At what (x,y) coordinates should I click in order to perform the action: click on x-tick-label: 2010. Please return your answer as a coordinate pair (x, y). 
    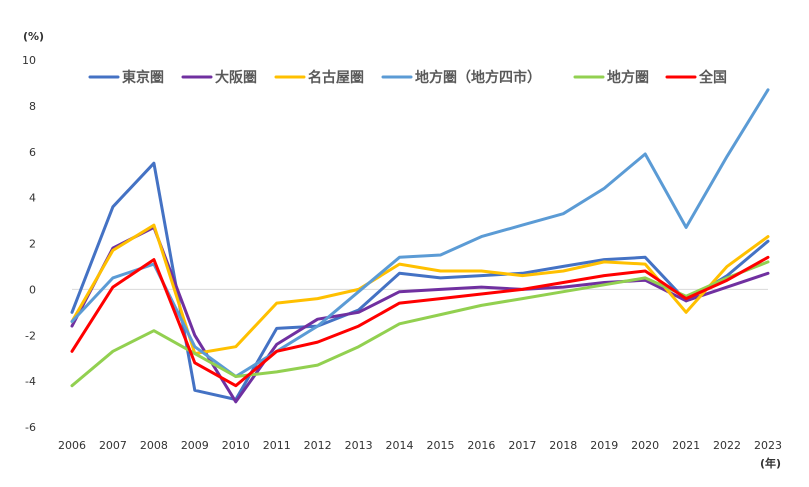
    Looking at the image, I should click on (236, 445).